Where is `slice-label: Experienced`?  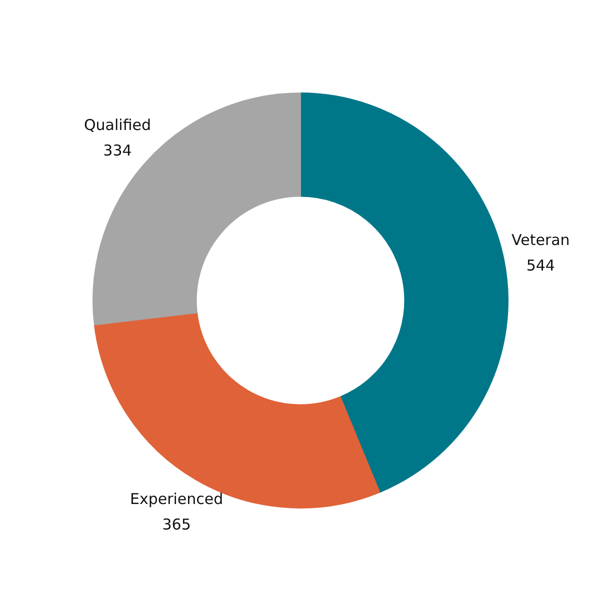 slice-label: Experienced is located at coordinates (177, 499).